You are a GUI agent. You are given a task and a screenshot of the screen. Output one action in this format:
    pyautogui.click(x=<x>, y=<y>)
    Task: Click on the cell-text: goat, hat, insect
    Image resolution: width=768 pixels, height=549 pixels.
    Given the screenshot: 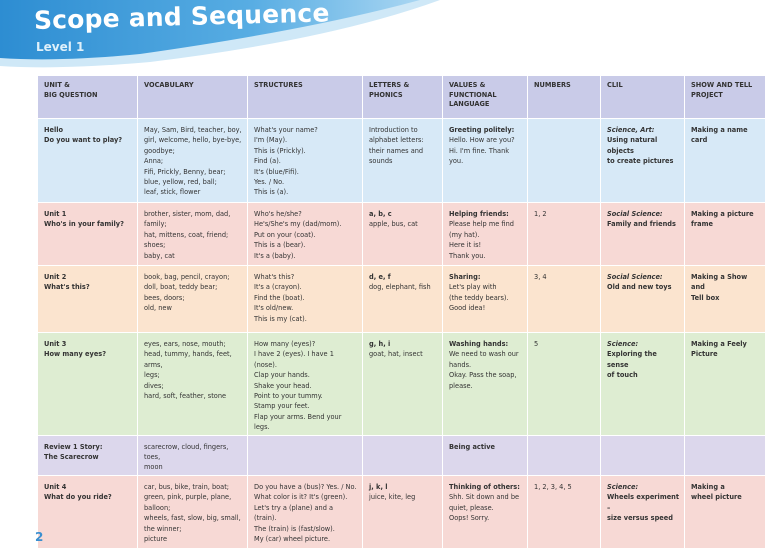 What is the action you would take?
    pyautogui.click(x=396, y=354)
    